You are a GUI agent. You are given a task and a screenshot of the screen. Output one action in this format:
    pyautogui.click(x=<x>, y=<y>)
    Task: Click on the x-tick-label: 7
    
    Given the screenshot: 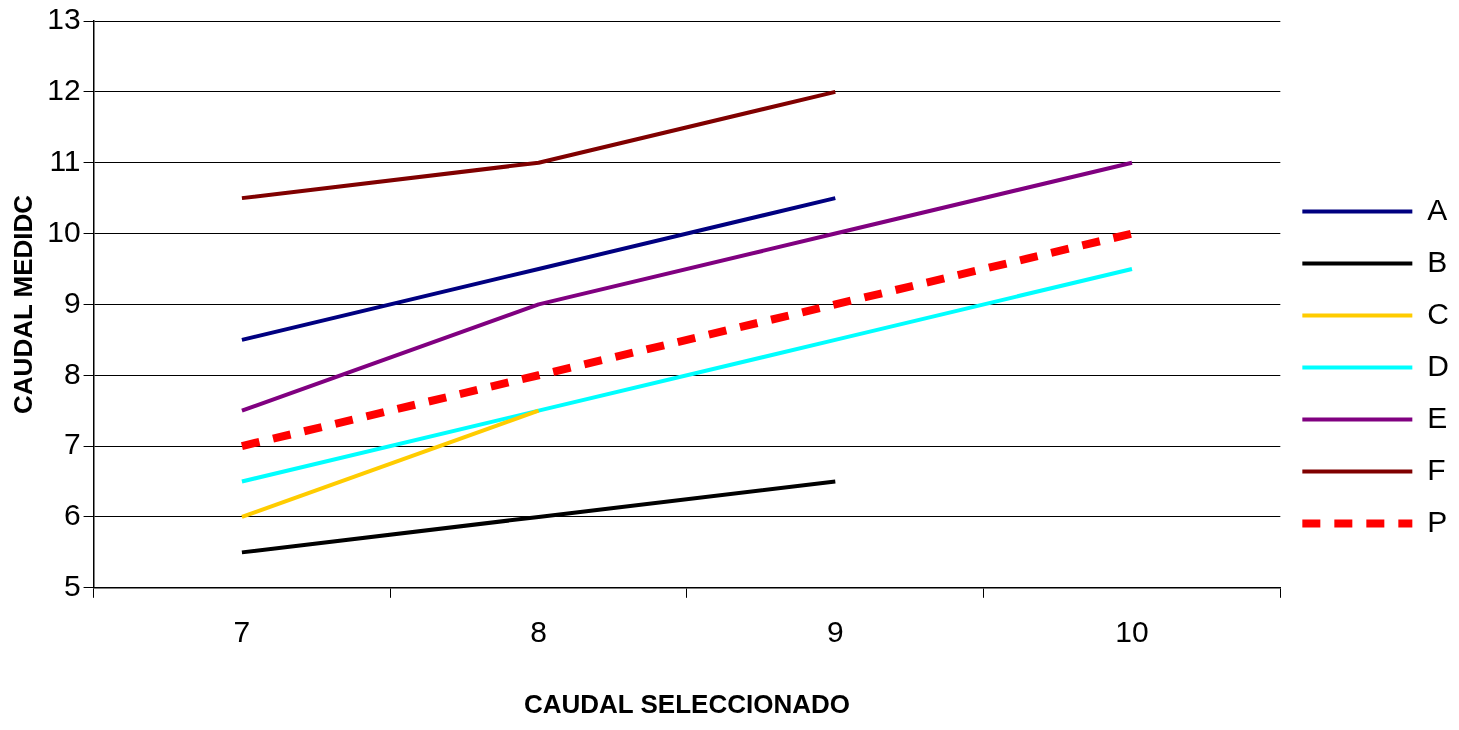 What is the action you would take?
    pyautogui.click(x=242, y=632)
    